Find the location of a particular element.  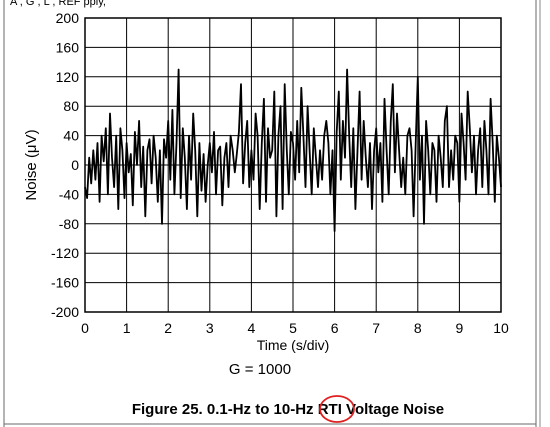

x-tick-label: 7 is located at coordinates (376, 328).